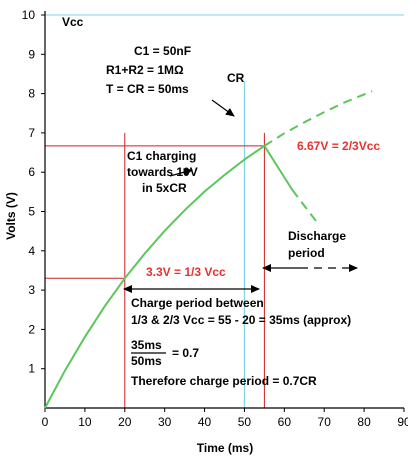  Describe the element at coordinates (33, 192) in the screenshot. I see `y-axis-ticks: 1 2 3 4 5 6 7 8 9 10` at that location.